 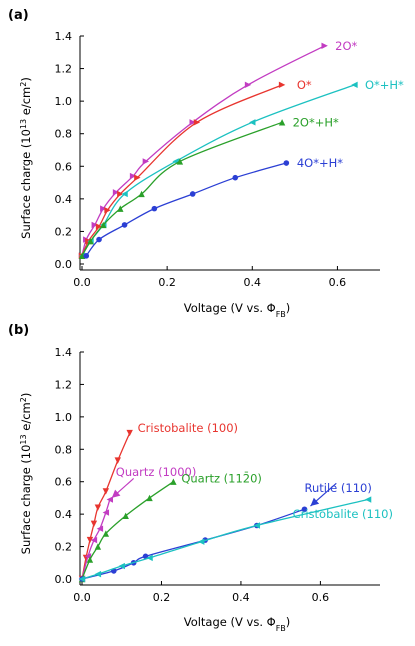 I want to click on series-quartz-1000-: Quartz (1000), so click(x=137, y=524).